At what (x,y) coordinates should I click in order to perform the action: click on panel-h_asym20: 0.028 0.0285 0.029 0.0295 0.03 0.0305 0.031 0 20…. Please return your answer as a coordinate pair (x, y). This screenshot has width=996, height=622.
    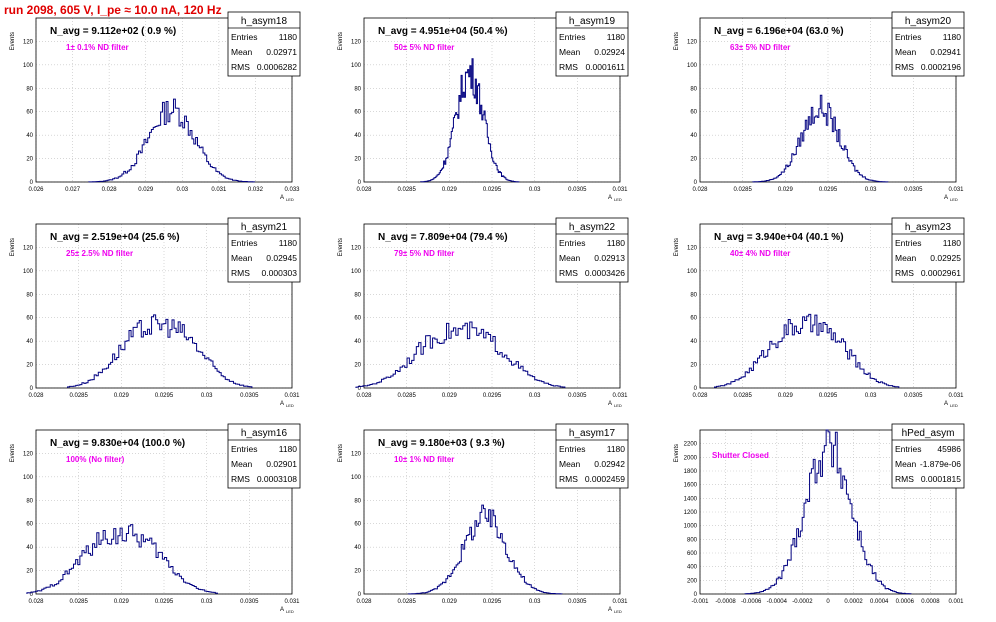
    Looking at the image, I should click on (819, 106).